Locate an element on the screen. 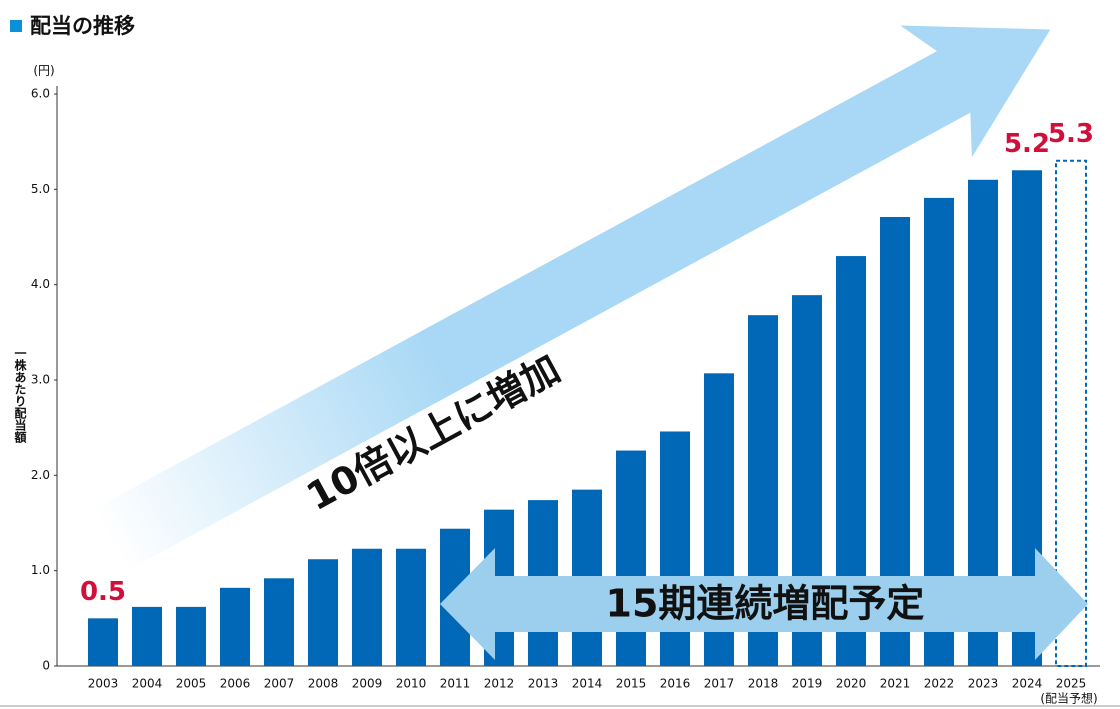 Image resolution: width=1120 pixels, height=709 pixels. x-tick-label: 2011 is located at coordinates (455, 684).